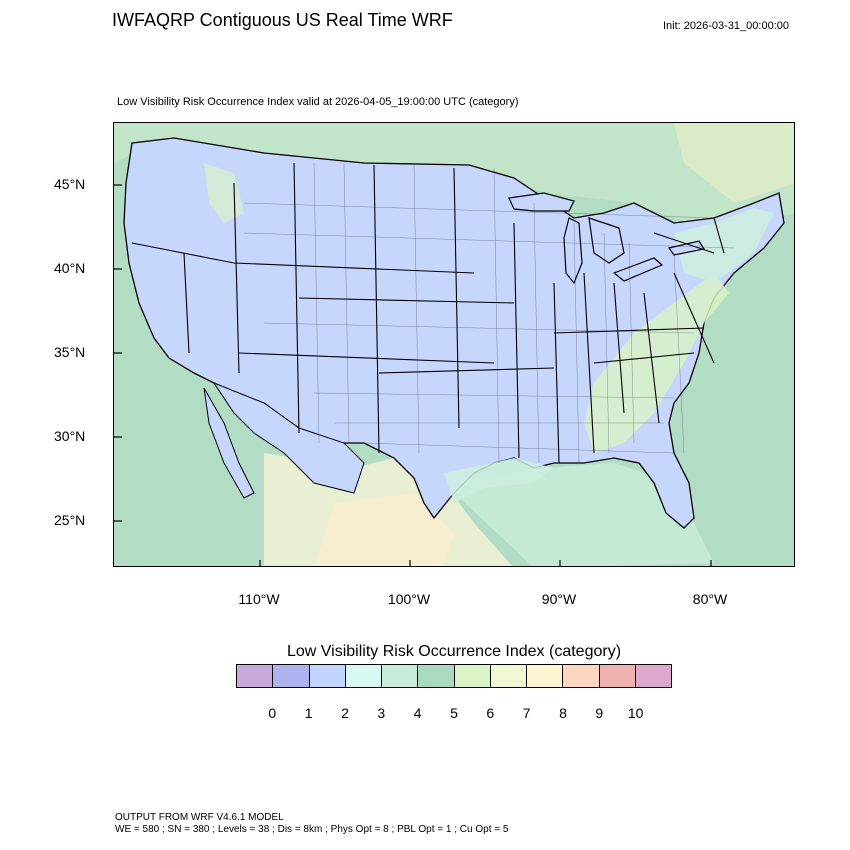 The height and width of the screenshot is (850, 850). What do you see at coordinates (541, 202) in the screenshot?
I see `lake-superior` at bounding box center [541, 202].